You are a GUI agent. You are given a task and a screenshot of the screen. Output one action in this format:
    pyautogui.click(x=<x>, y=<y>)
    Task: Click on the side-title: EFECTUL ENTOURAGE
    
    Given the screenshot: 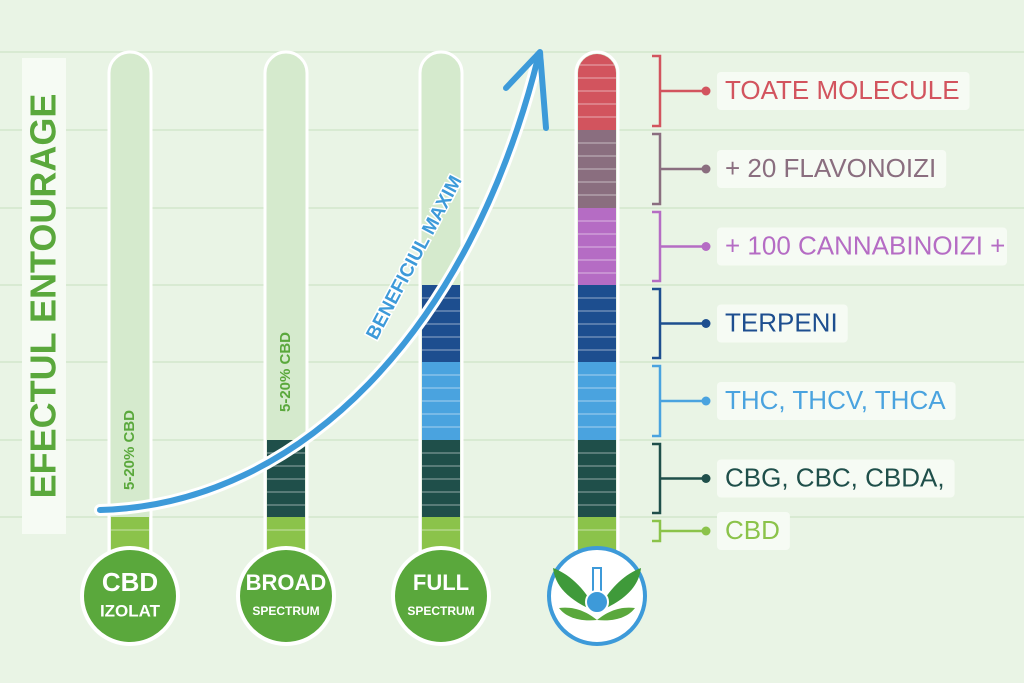 What is the action you would take?
    pyautogui.click(x=43, y=296)
    